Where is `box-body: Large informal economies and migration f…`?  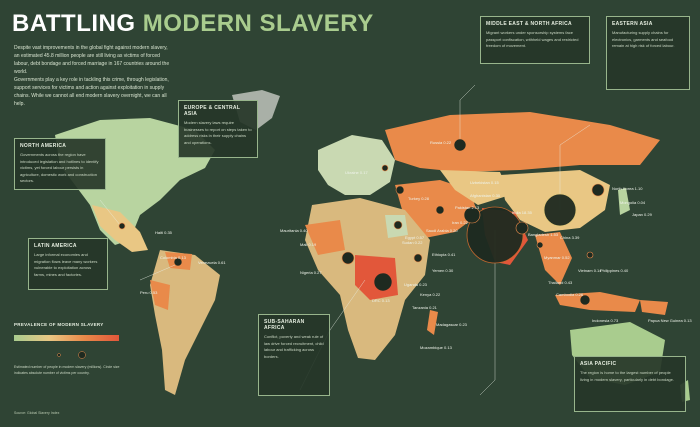
box-body: Large informal economies and migration f… is located at coordinates (66, 264).